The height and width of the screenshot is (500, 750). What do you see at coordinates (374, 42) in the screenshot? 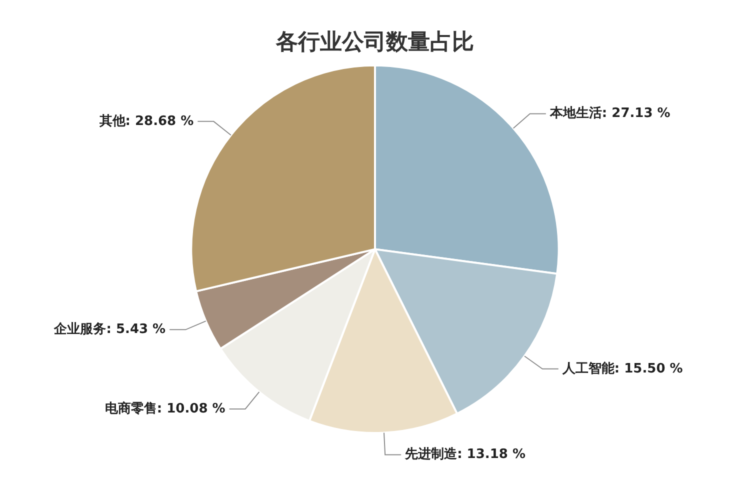
I see `chart-title: 各行业公司数量占比` at bounding box center [374, 42].